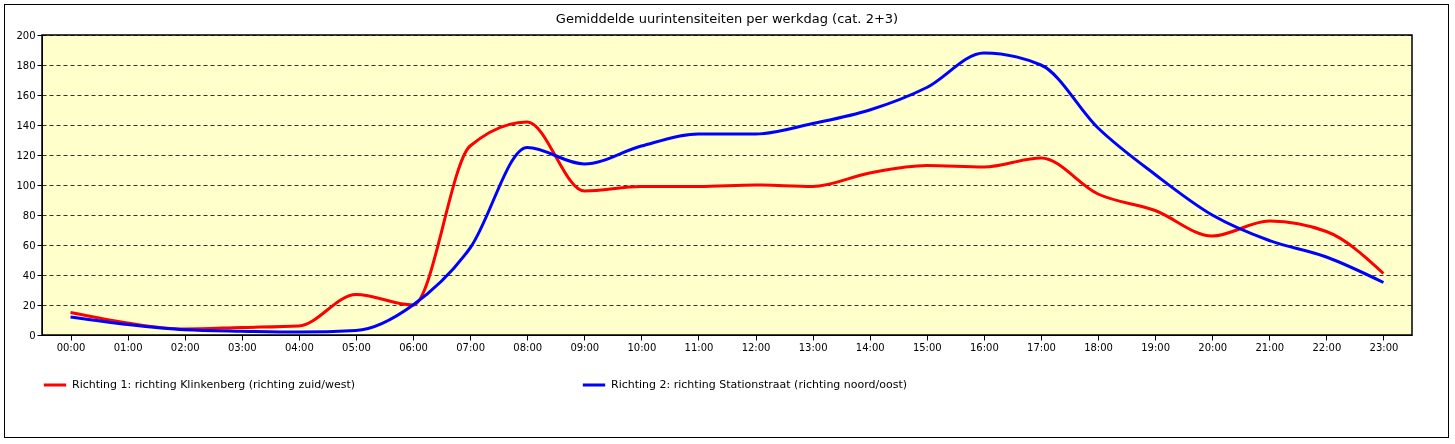 This screenshot has width=1455, height=444. Describe the element at coordinates (1098, 347) in the screenshot. I see `x-tick-label: 18:00` at that location.